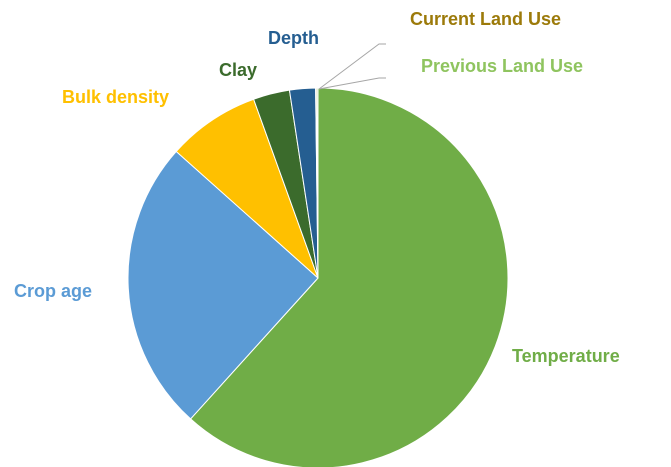 The width and height of the screenshot is (671, 467). Describe the element at coordinates (485, 19) in the screenshot. I see `slice-label: Current Land Use` at that location.